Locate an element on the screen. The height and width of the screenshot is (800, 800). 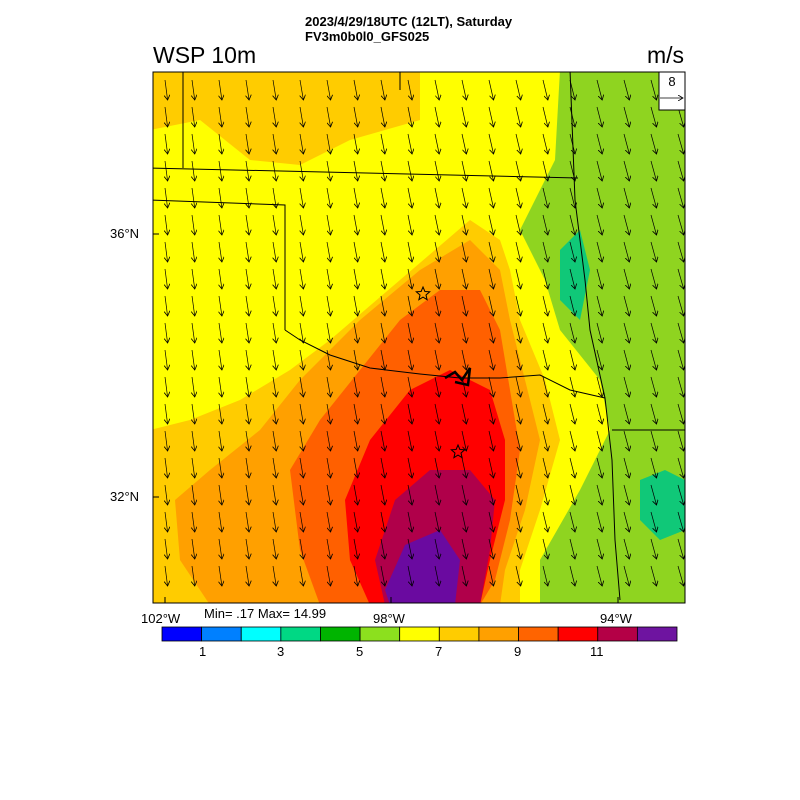
units-label: m/s is located at coordinates (666, 55).